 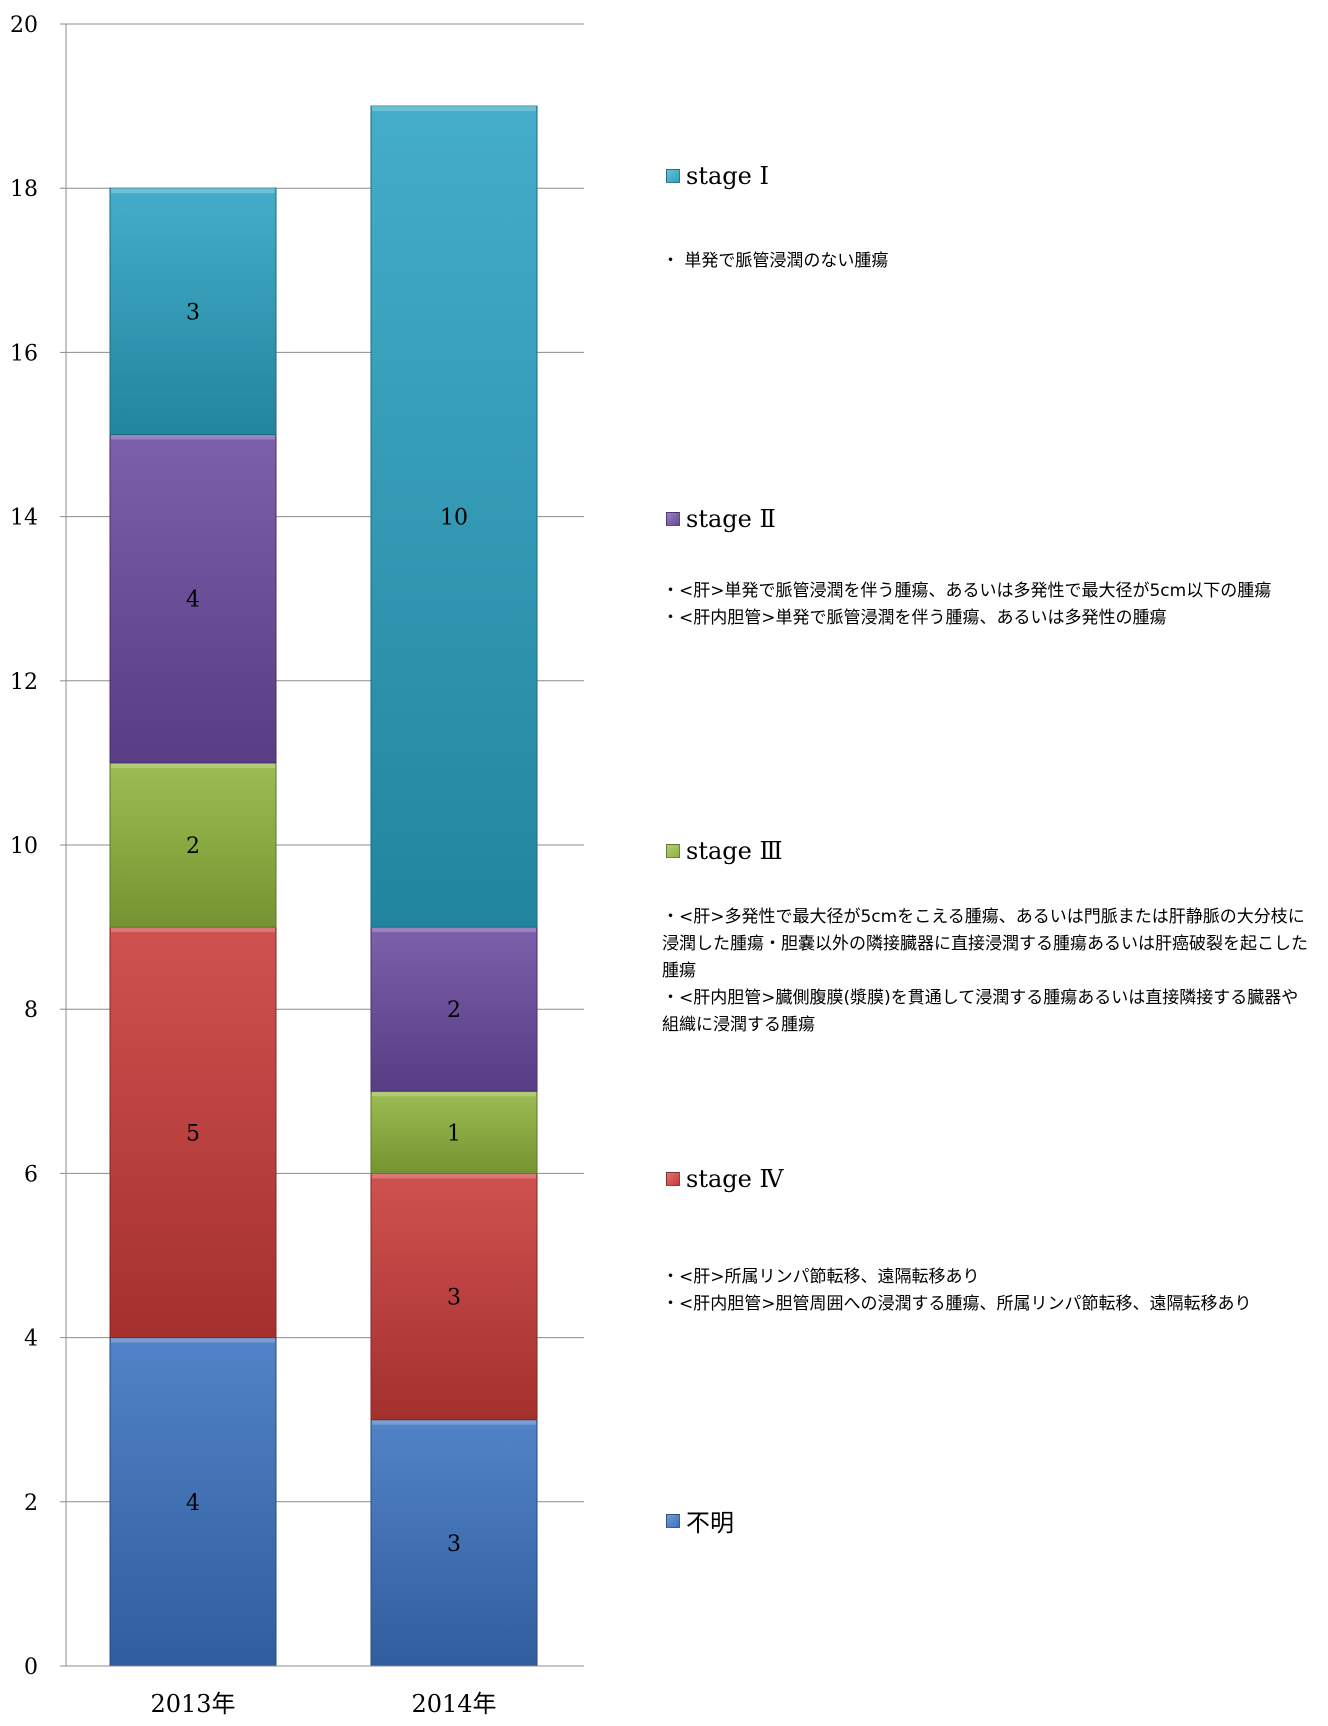 What do you see at coordinates (31, 1339) in the screenshot?
I see `y-tick-label: 4` at bounding box center [31, 1339].